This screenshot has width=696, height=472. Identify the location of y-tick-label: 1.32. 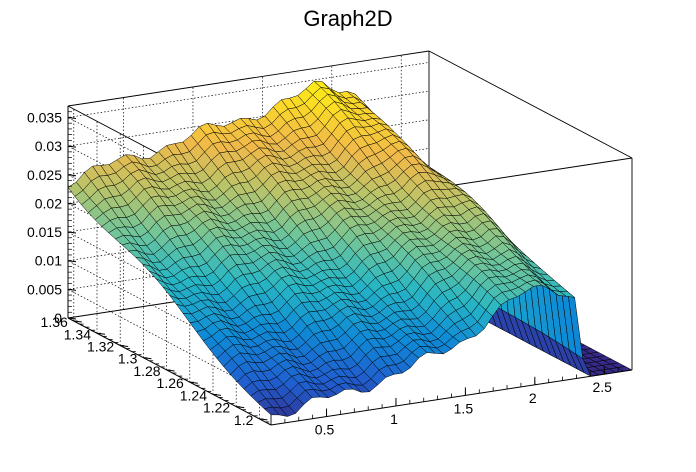
(100, 347).